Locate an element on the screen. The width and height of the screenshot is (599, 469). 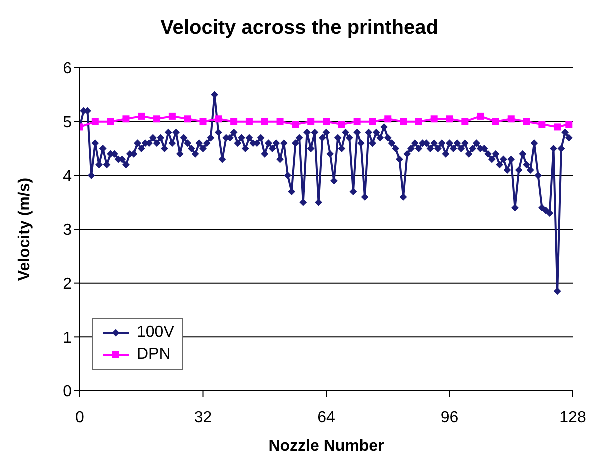
chart-title: Velocity across the printhead is located at coordinates (300, 28).